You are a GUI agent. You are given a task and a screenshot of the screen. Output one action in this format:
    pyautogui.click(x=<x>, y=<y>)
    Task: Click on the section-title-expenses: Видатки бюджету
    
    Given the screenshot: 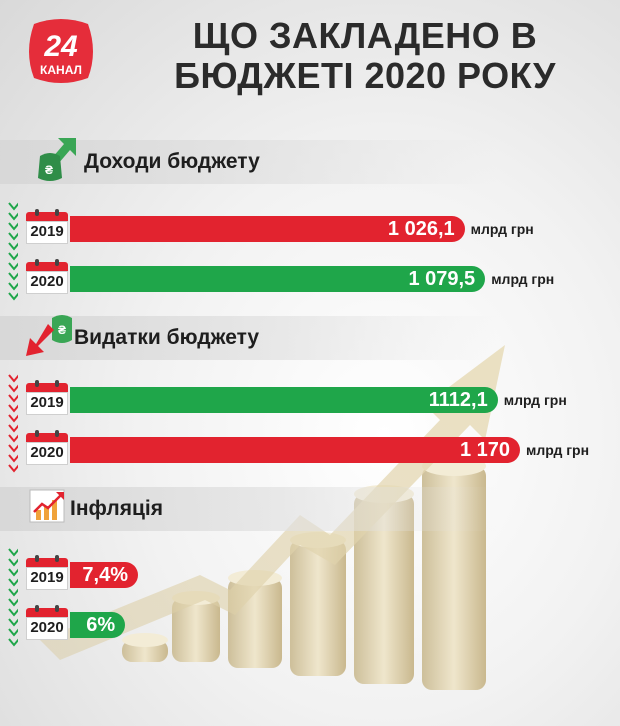 What is the action you would take?
    pyautogui.click(x=167, y=337)
    